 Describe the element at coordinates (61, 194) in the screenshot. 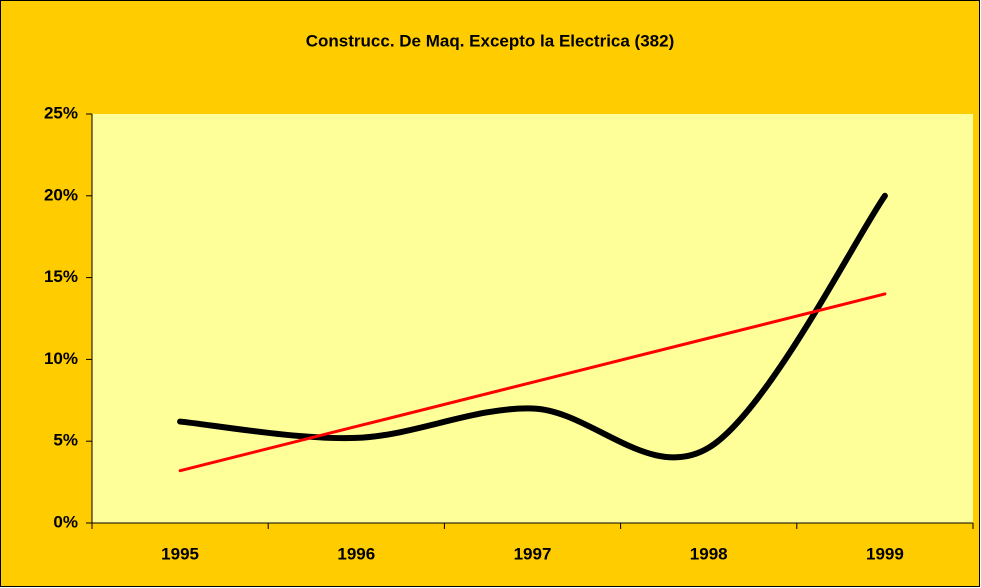

I see `y-tick-label: 20%` at that location.